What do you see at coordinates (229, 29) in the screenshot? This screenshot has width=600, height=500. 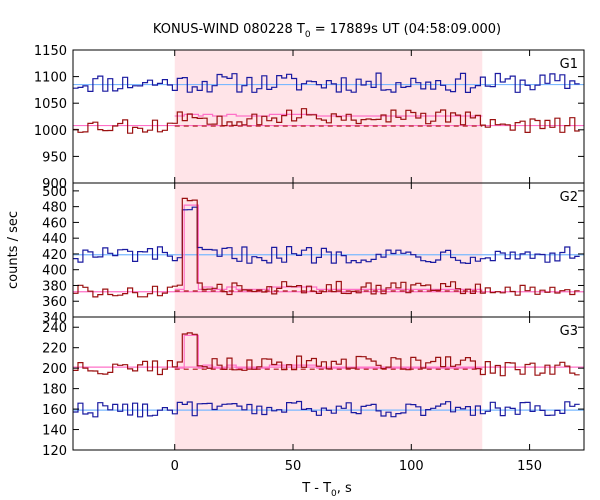 I see `chart-title-main: KONUS-WIND 080228 T` at bounding box center [229, 29].